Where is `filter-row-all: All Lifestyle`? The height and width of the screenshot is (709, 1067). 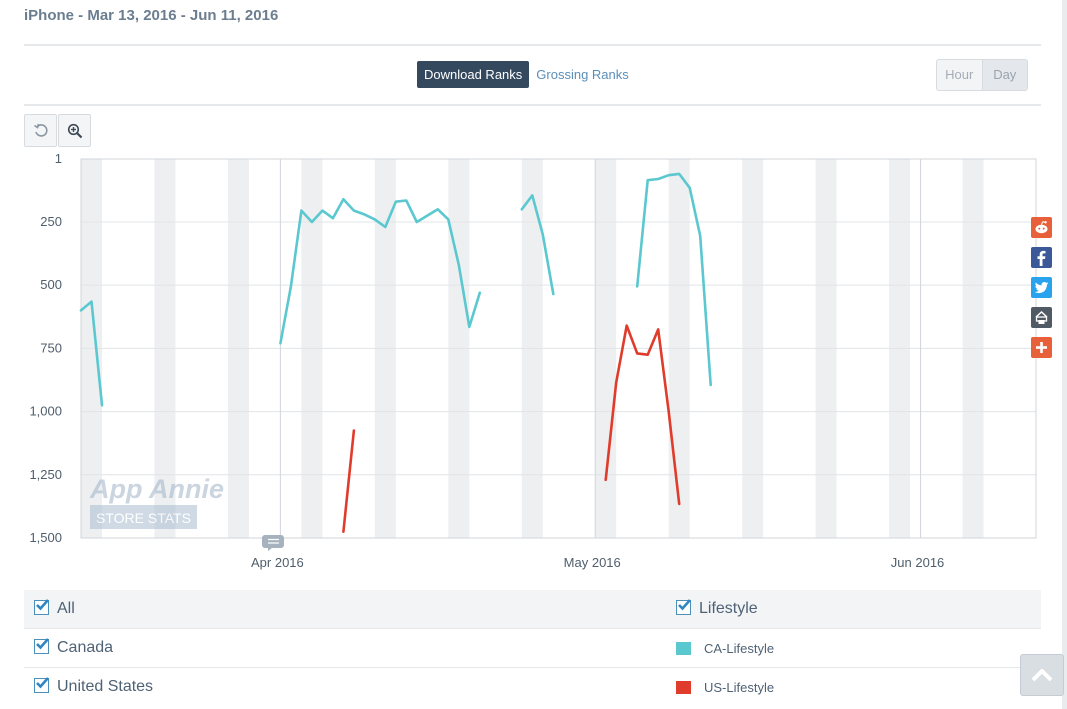
filter-row-all: All Lifestyle is located at coordinates (532, 609).